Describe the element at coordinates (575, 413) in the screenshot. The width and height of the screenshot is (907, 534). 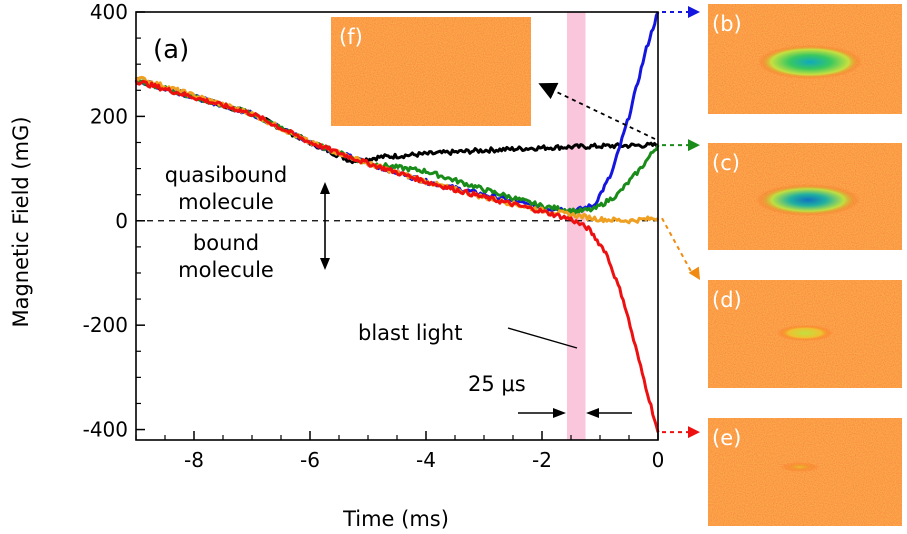
I see `duration-arrows` at that location.